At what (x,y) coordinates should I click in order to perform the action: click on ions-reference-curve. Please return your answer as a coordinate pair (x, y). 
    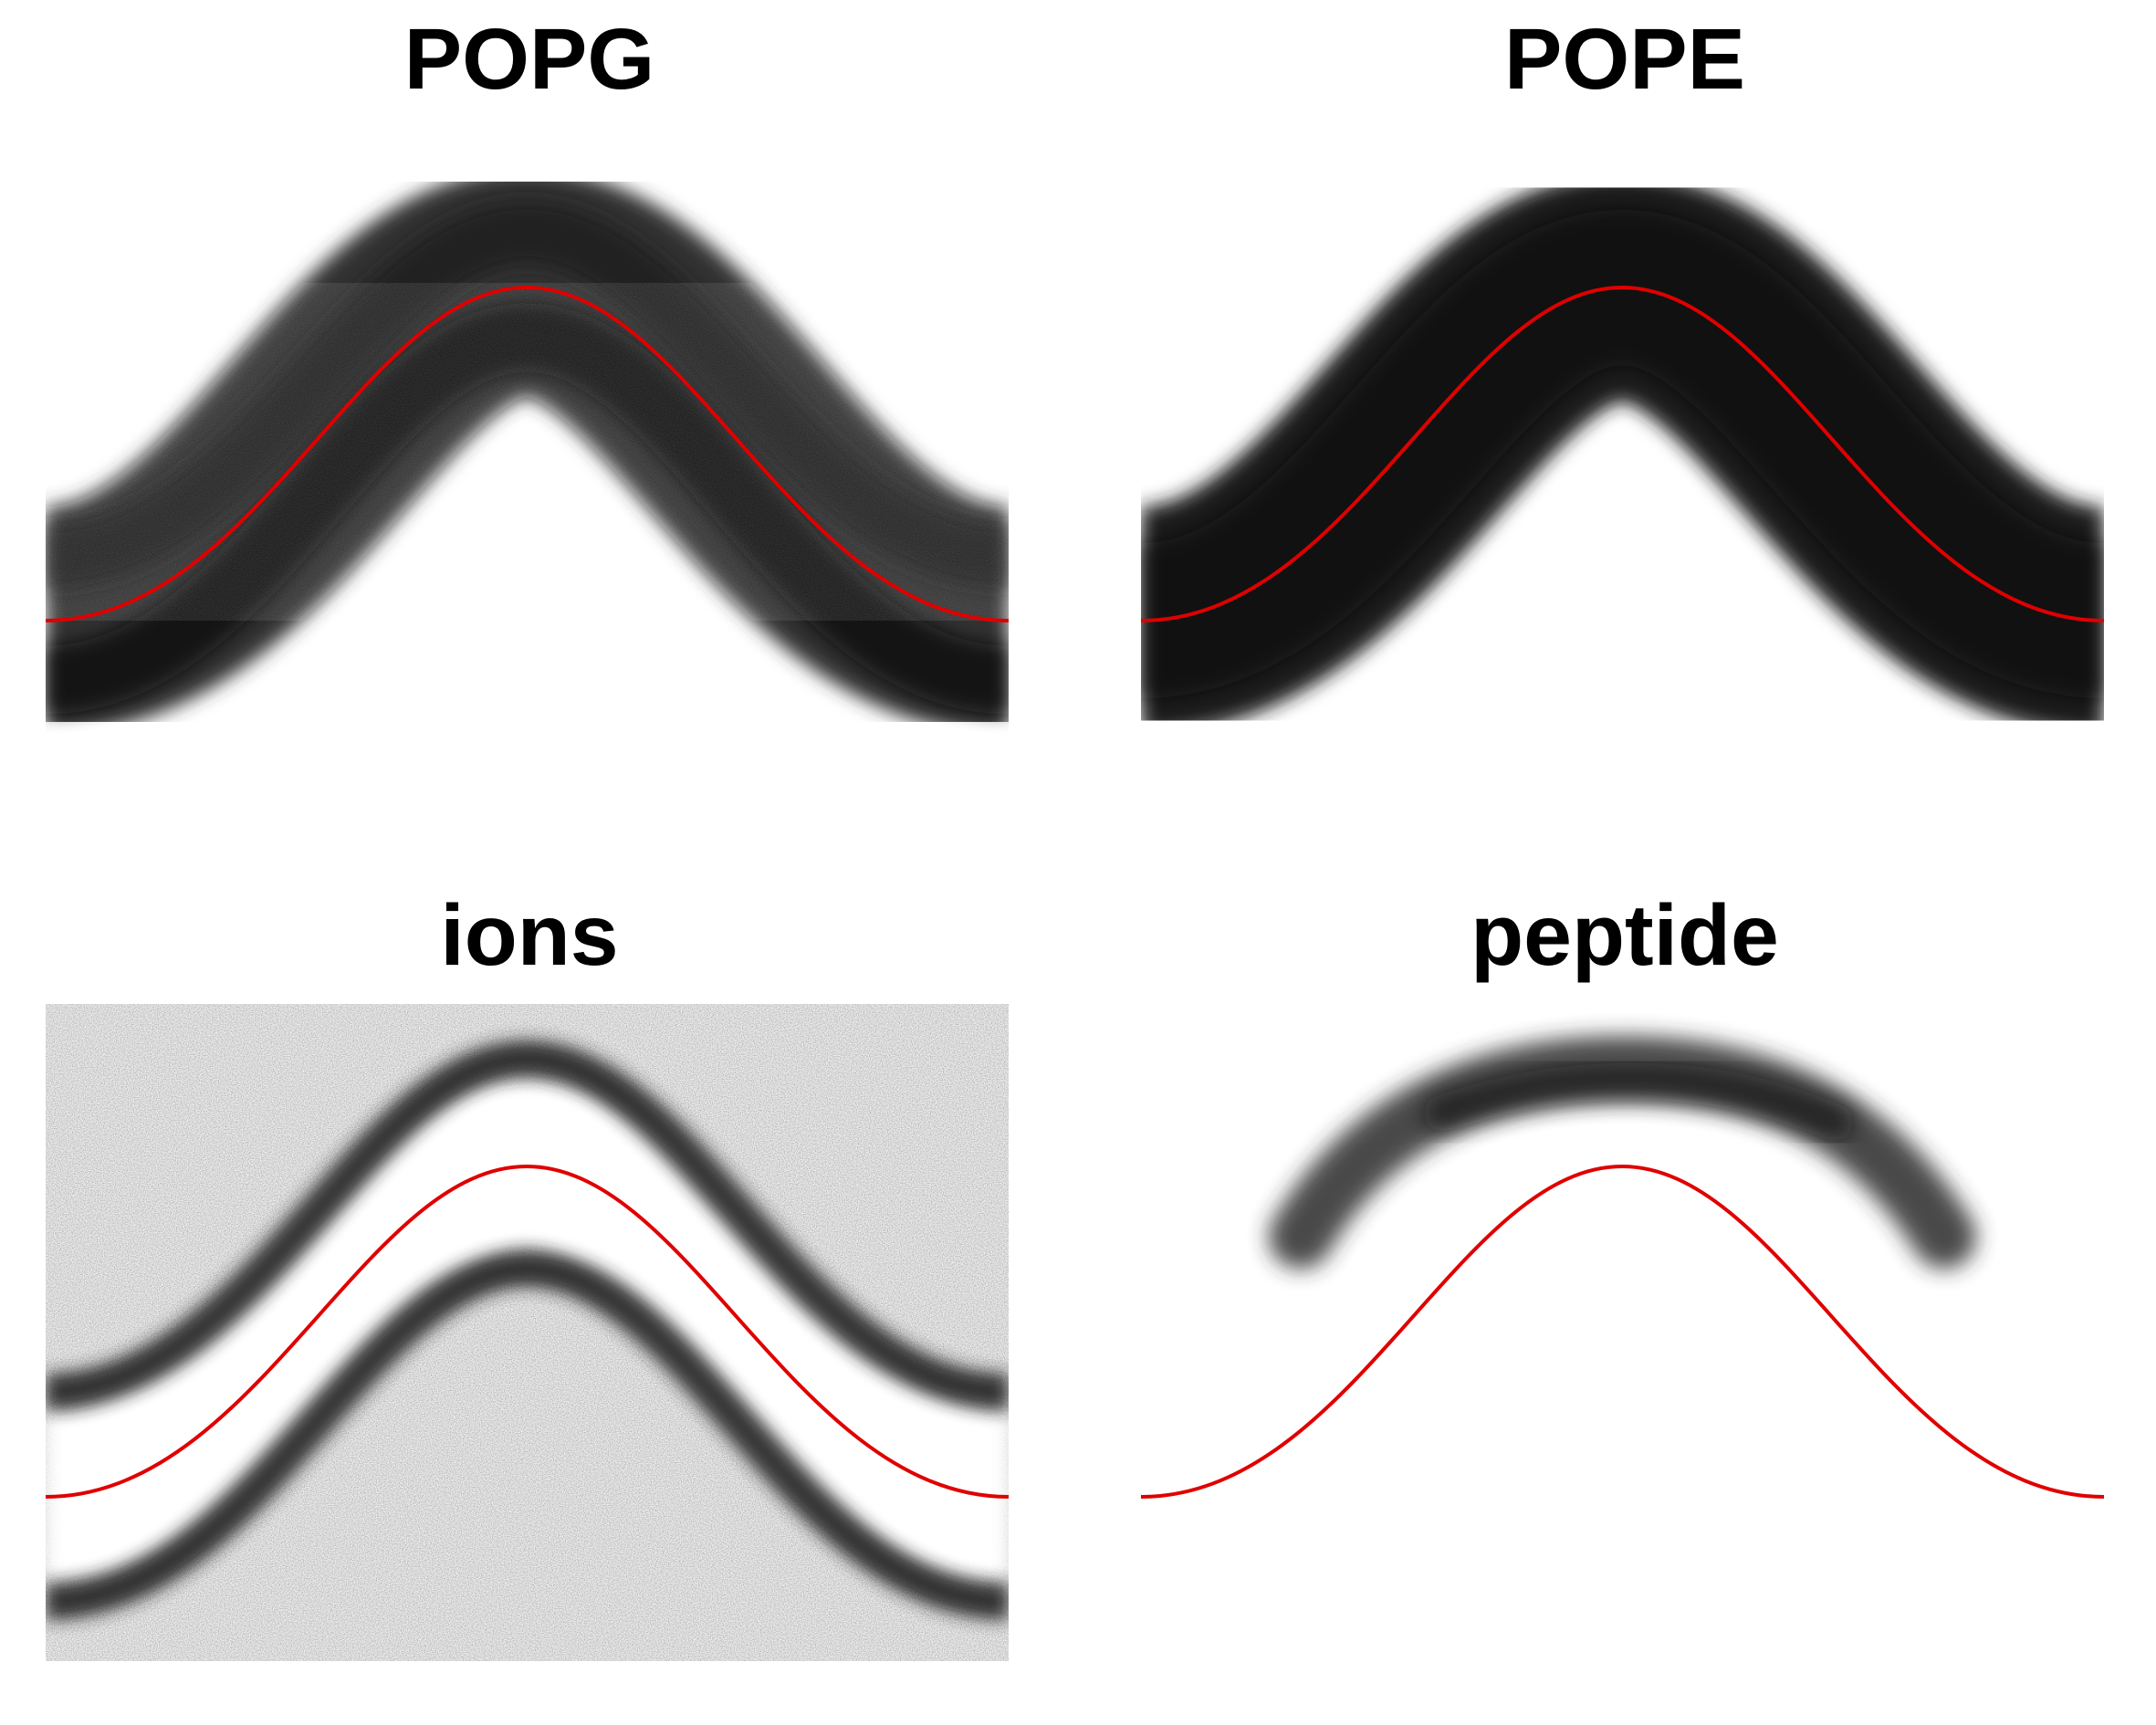
    Looking at the image, I should click on (528, 1331).